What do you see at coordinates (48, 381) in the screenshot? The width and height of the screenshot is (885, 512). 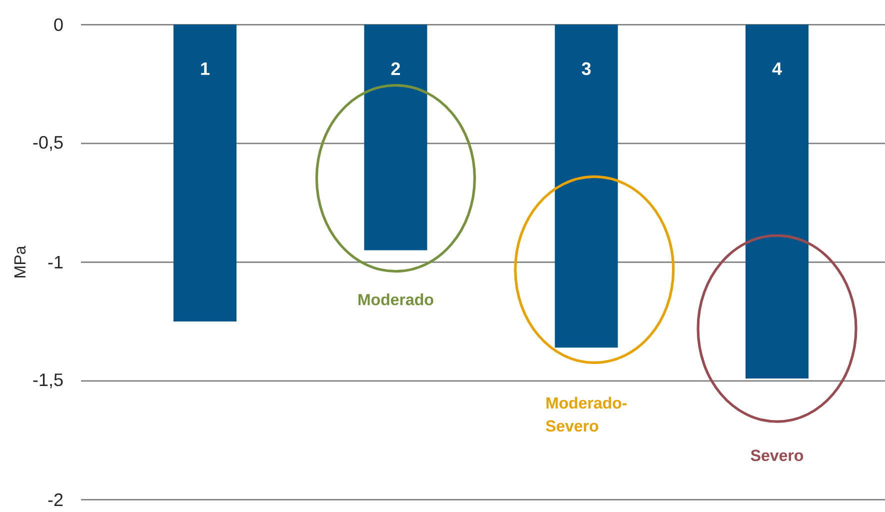 I see `y-tick-label: -1,5` at bounding box center [48, 381].